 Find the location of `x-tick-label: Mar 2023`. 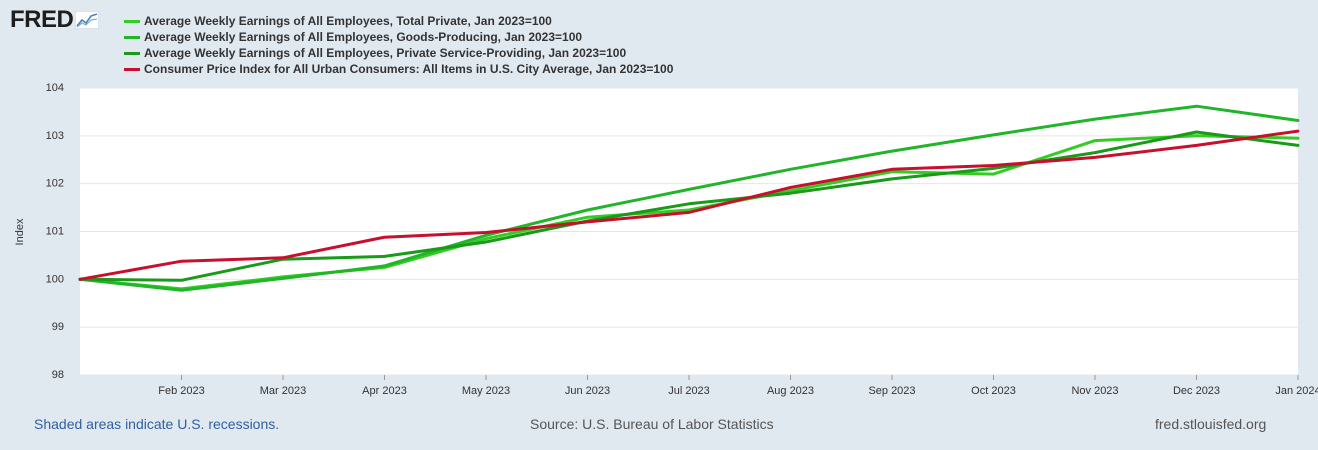

x-tick-label: Mar 2023 is located at coordinates (283, 391).